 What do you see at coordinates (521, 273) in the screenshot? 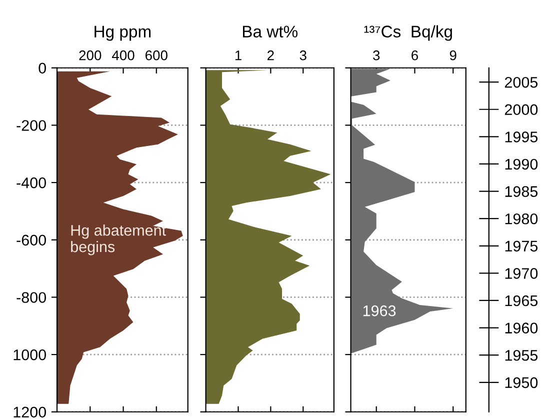
I see `text: 1970` at bounding box center [521, 273].